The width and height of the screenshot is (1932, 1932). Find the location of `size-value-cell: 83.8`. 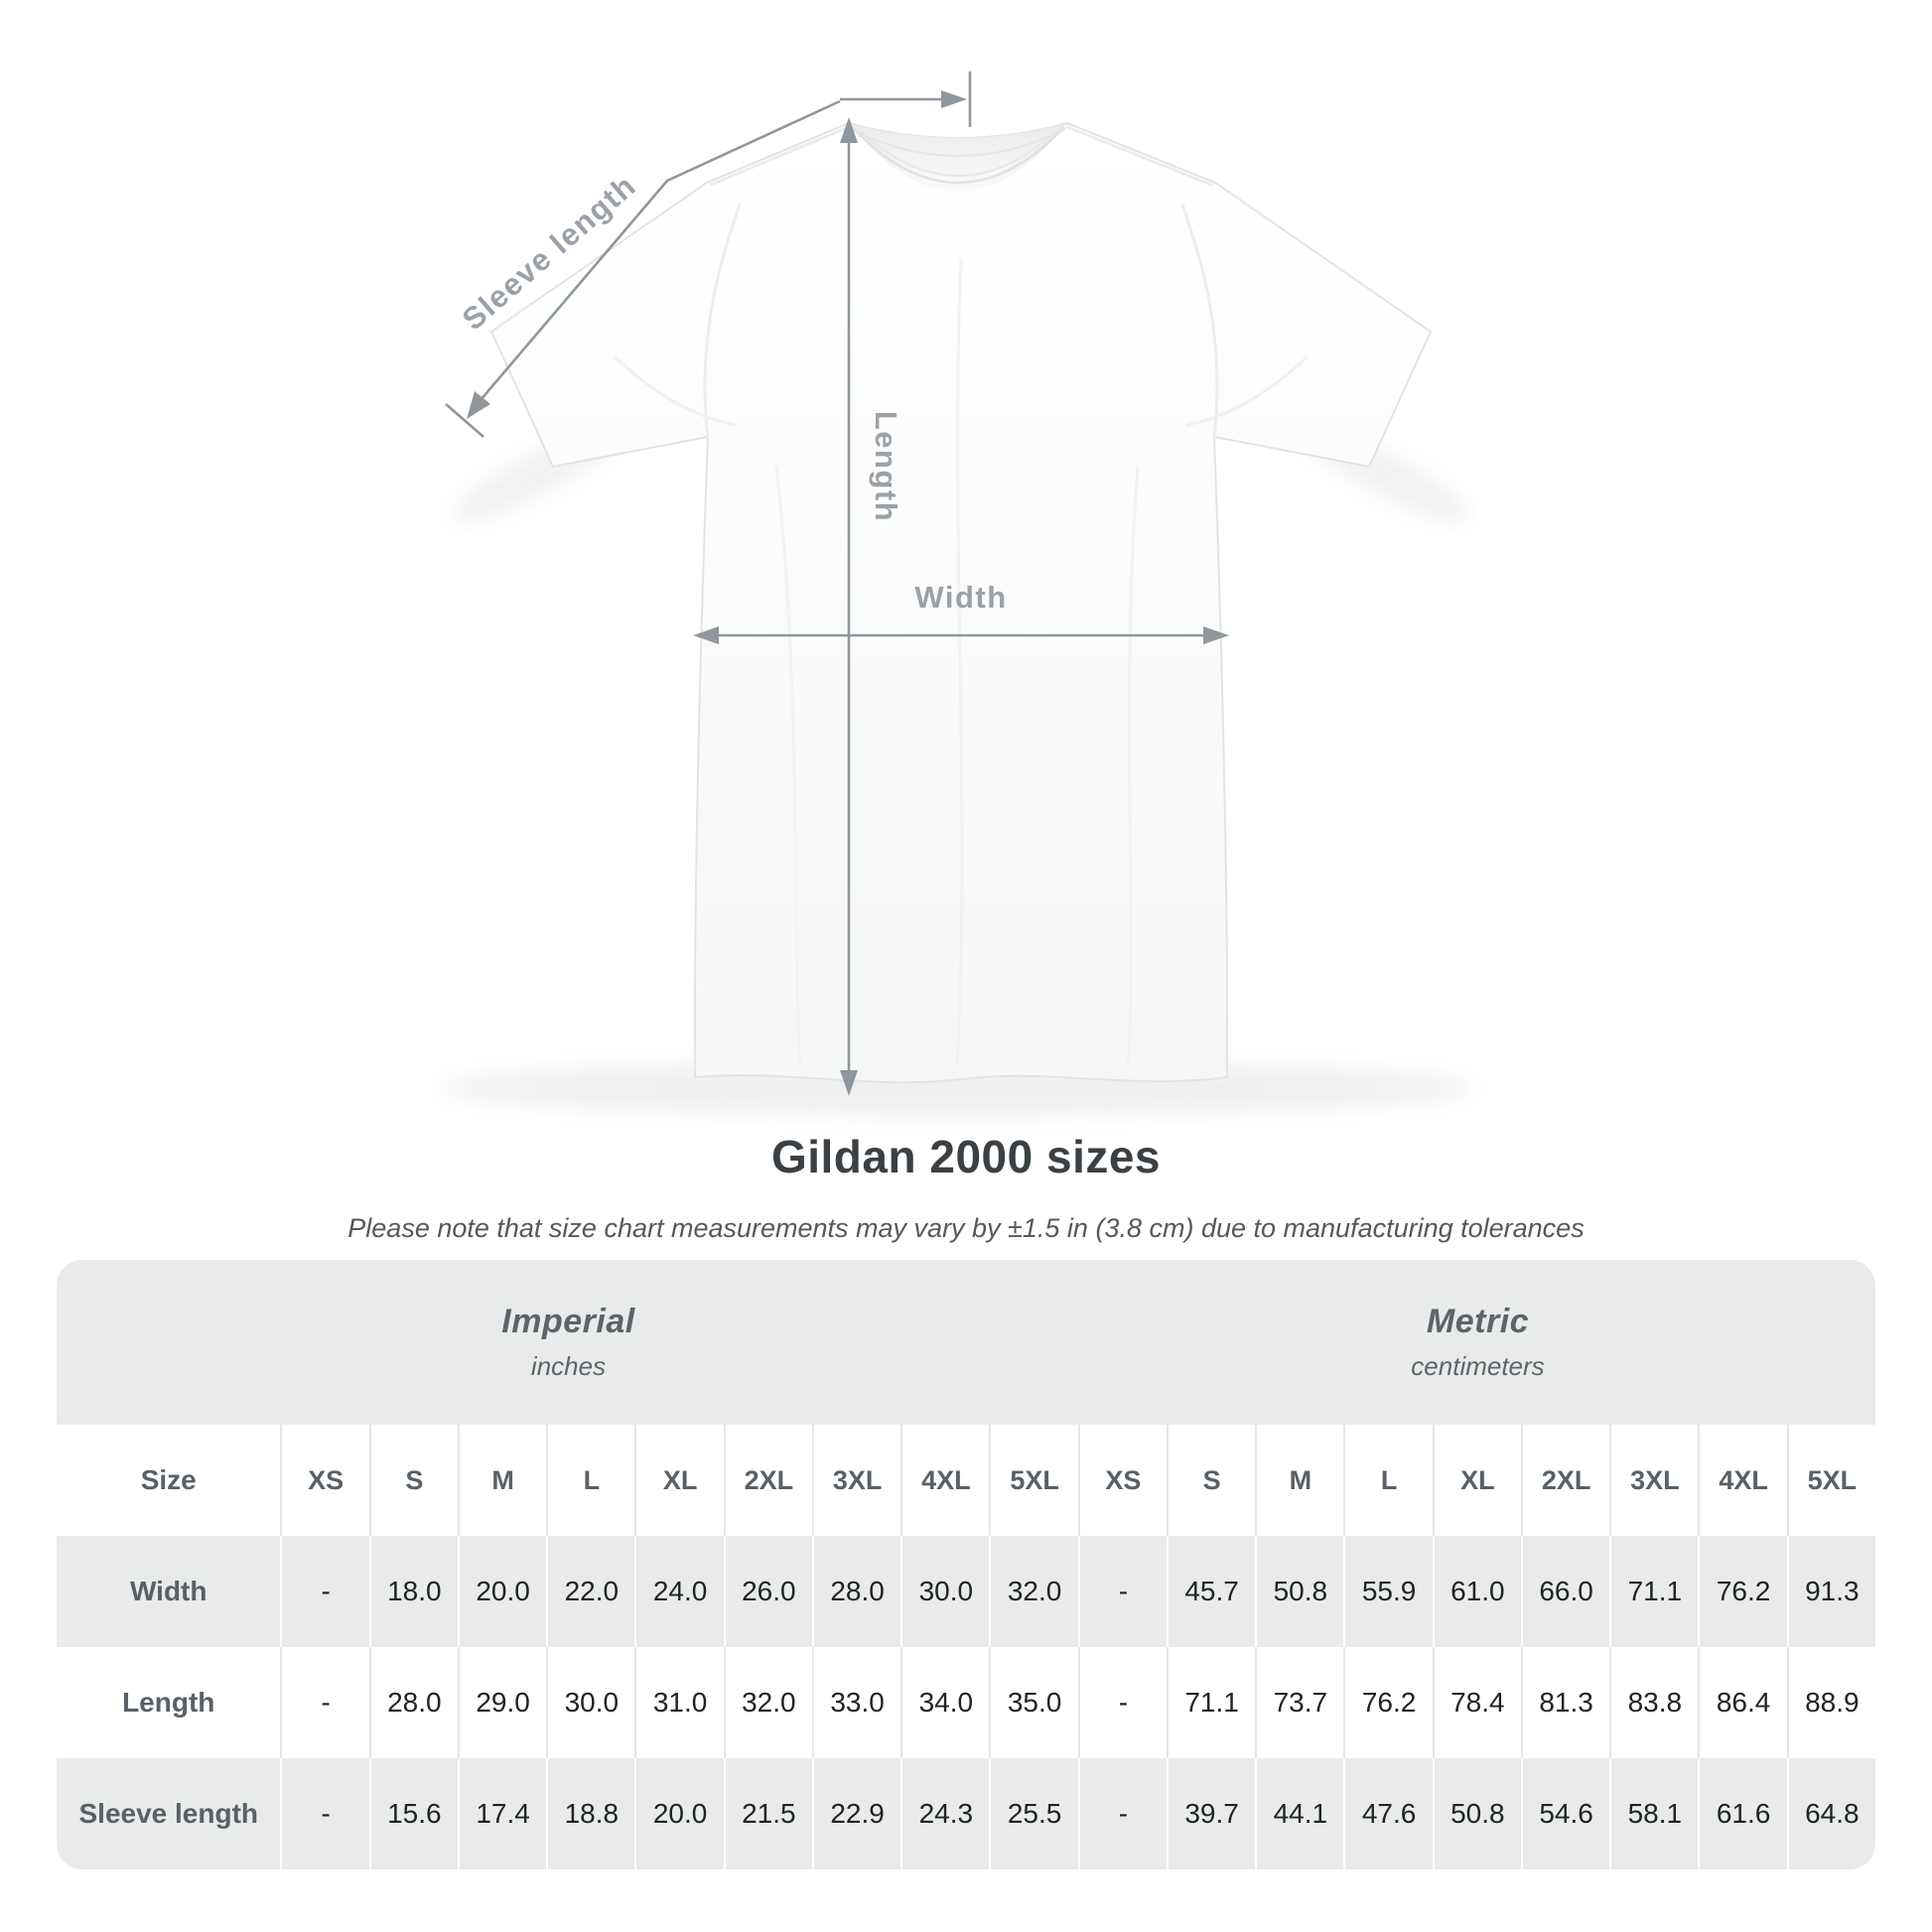

size-value-cell: 83.8 is located at coordinates (1653, 1703).